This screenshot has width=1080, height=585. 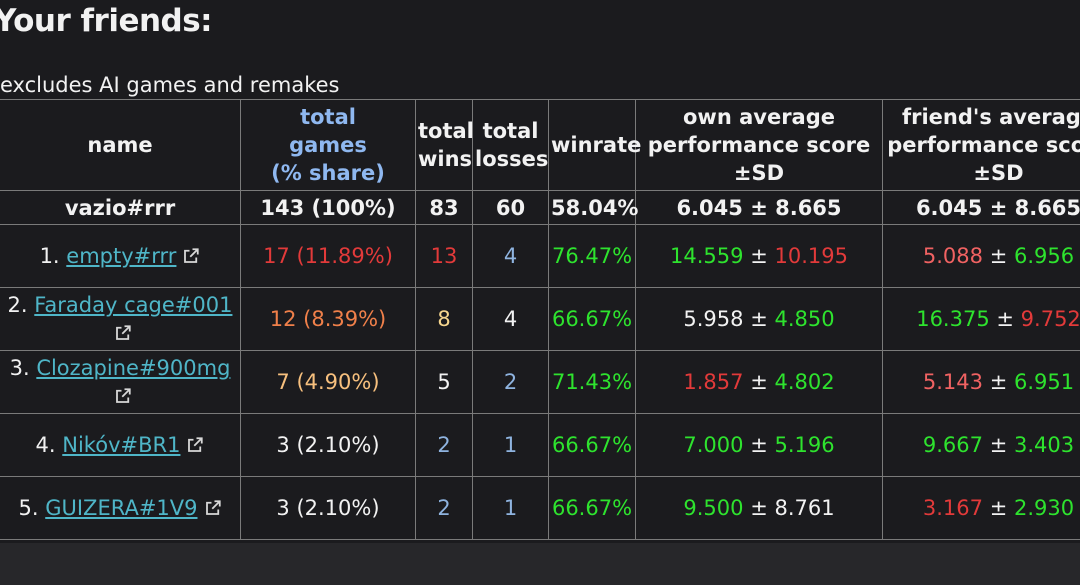 I want to click on friend-score-cell: 5.143 ± 6.951, so click(x=981, y=382).